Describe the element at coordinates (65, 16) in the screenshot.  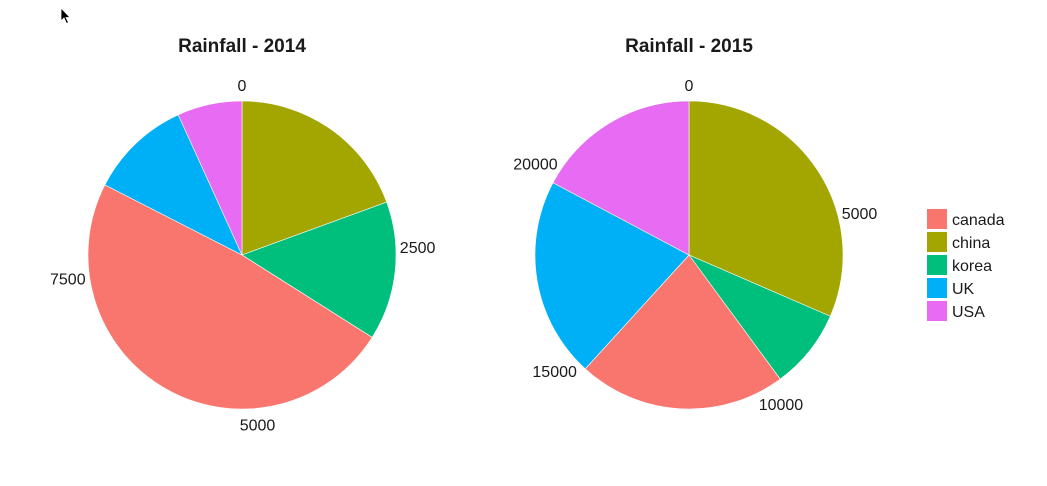
I see `mouse-cursor-icon` at that location.